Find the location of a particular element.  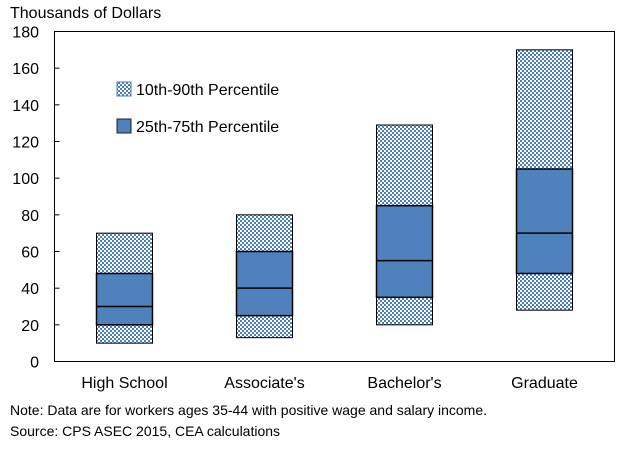

x-category-label: Bachelor's is located at coordinates (404, 383).